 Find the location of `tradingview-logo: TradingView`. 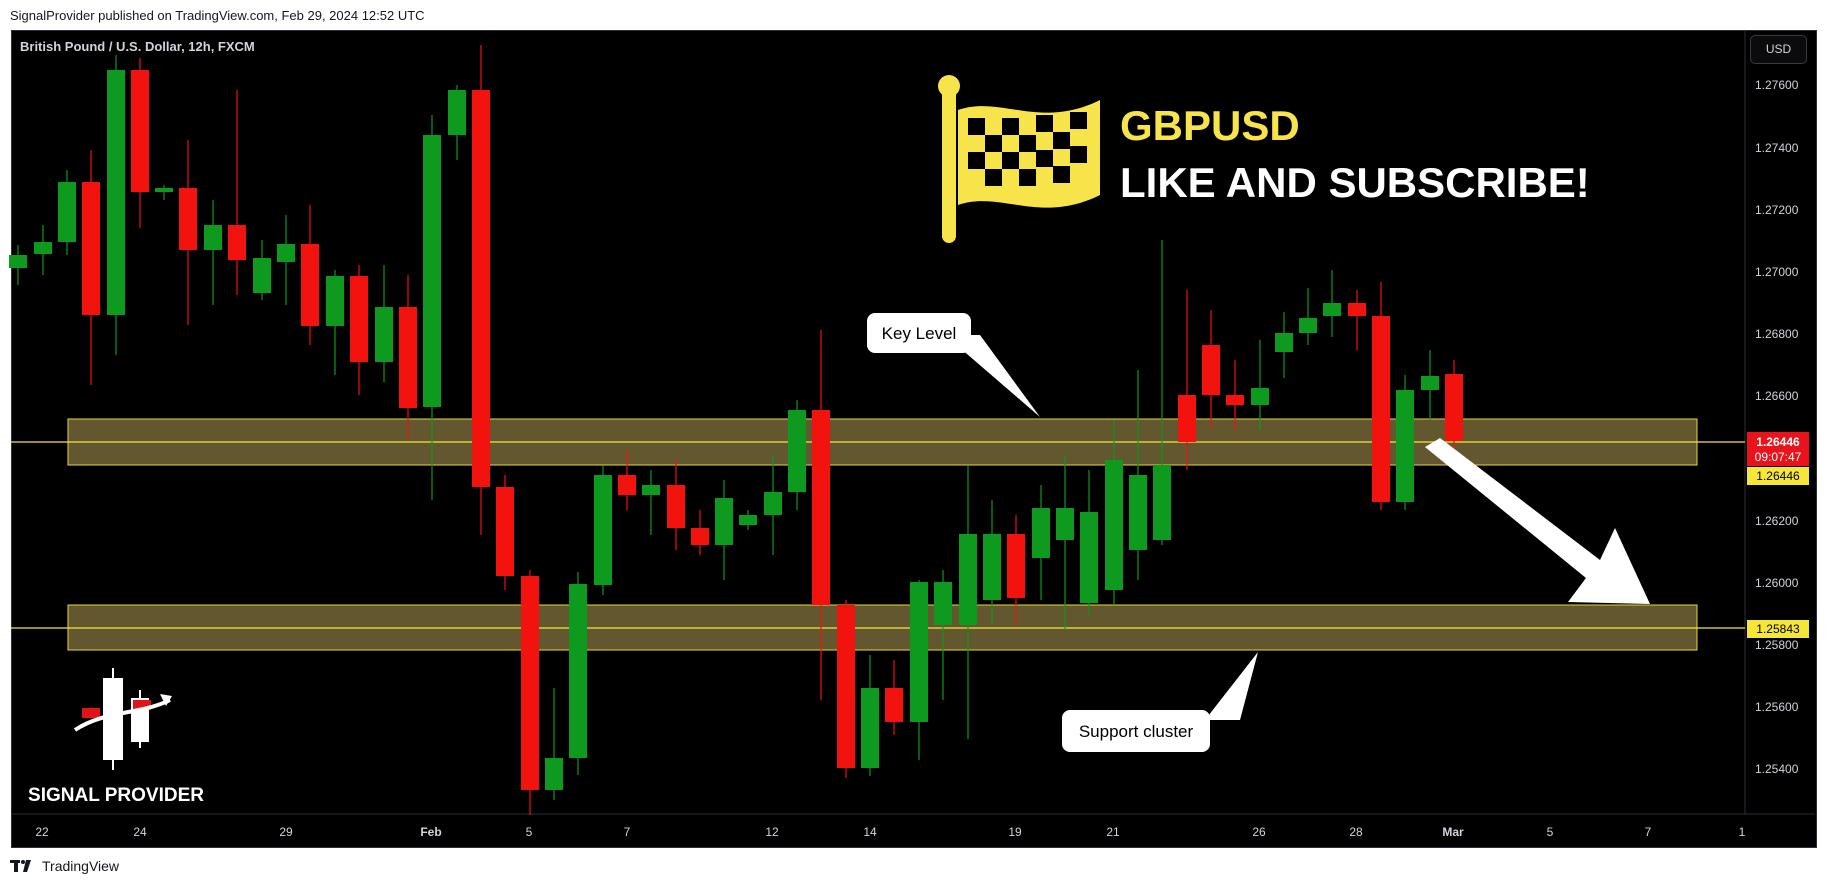

tradingview-logo: TradingView is located at coordinates (64, 866).